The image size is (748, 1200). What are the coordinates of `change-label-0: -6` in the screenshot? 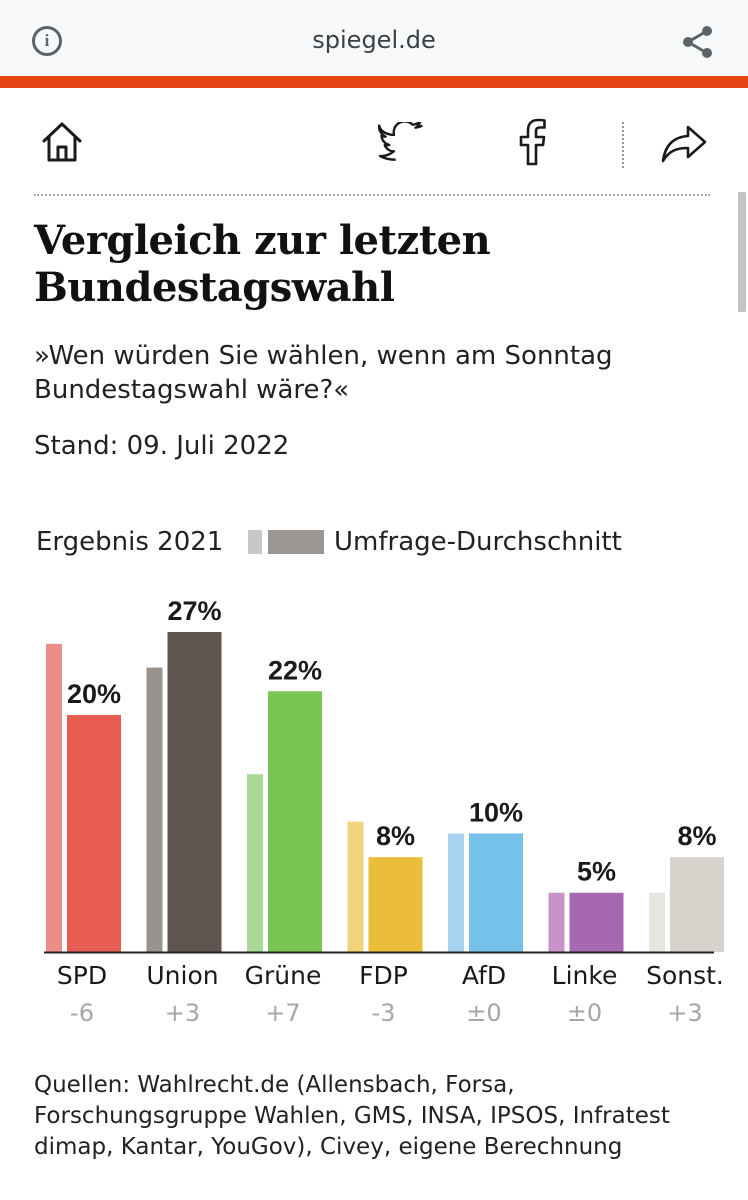 It's located at (82, 1013).